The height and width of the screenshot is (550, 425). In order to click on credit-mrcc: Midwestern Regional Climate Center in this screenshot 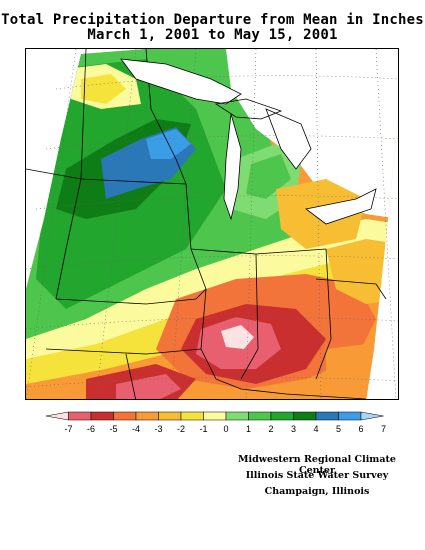, I will do `click(317, 465)`.